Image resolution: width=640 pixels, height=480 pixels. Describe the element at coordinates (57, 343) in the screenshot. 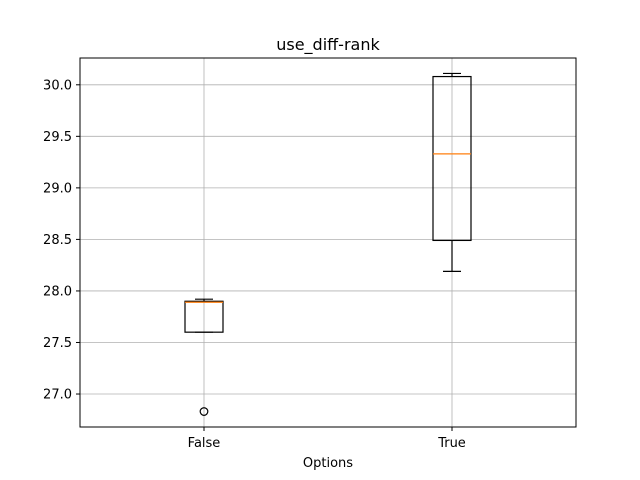

I see `y-tick-label-1: 27.5` at that location.